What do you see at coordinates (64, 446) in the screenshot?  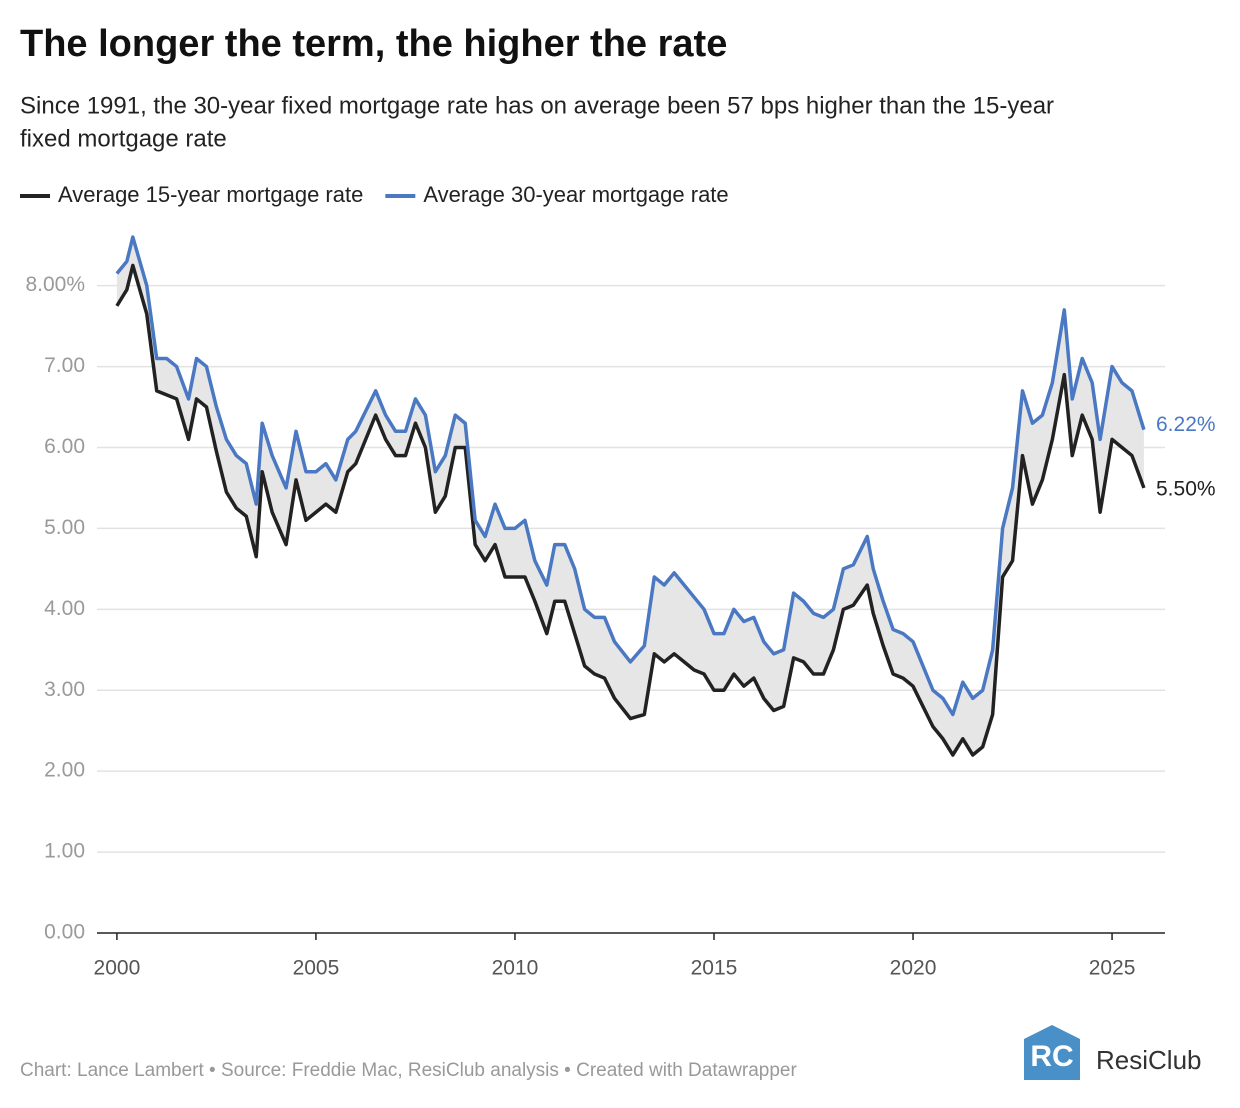 I see `y-tick-label: 6.00` at bounding box center [64, 446].